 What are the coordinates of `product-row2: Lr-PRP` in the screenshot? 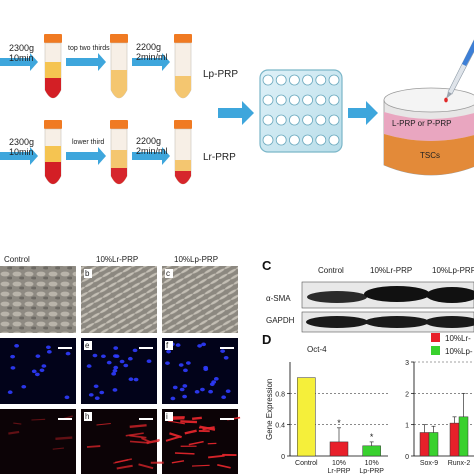 It's located at (219, 157).